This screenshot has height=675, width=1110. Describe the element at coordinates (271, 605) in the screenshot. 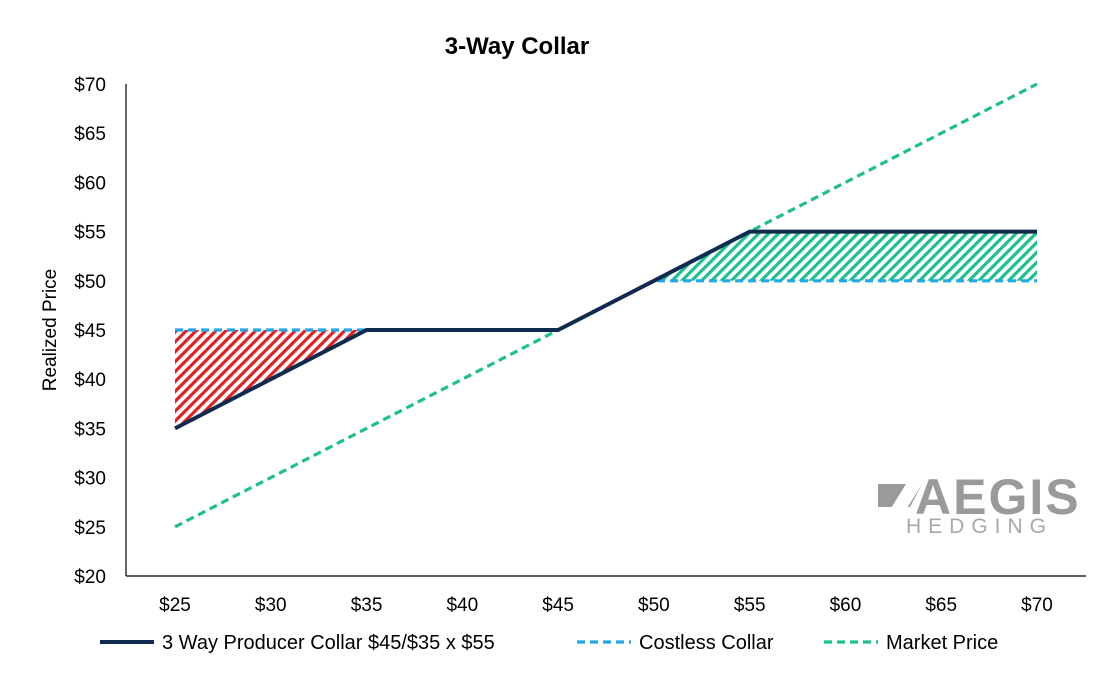

I see `x-tick-label: $30` at that location.